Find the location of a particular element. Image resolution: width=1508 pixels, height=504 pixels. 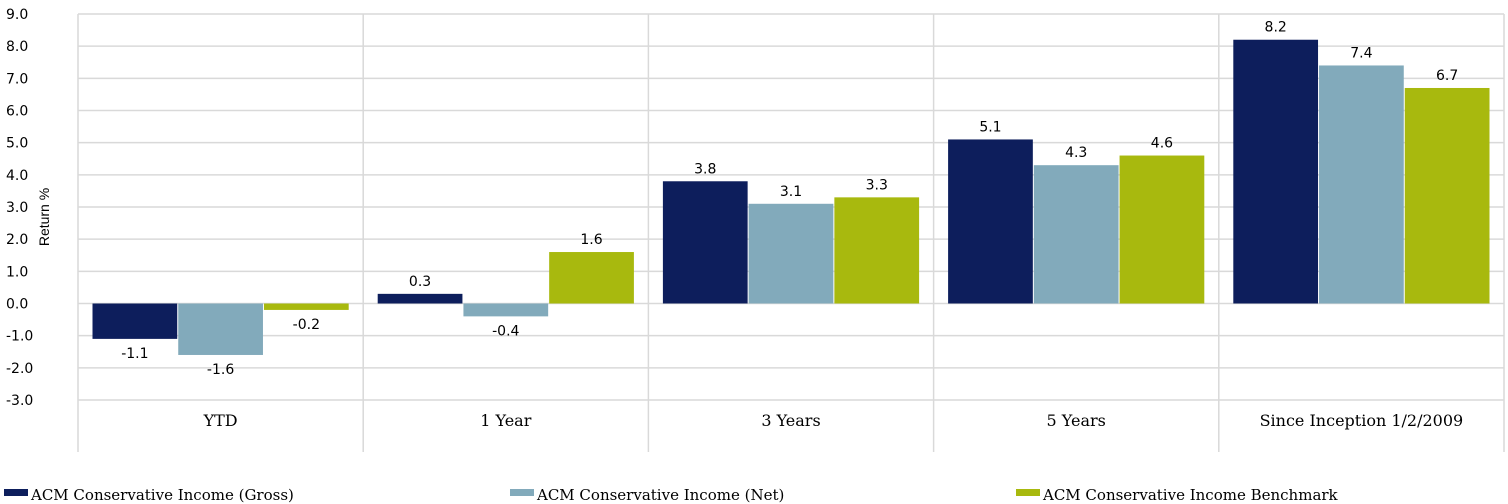

data-label: -0.2 is located at coordinates (306, 325).